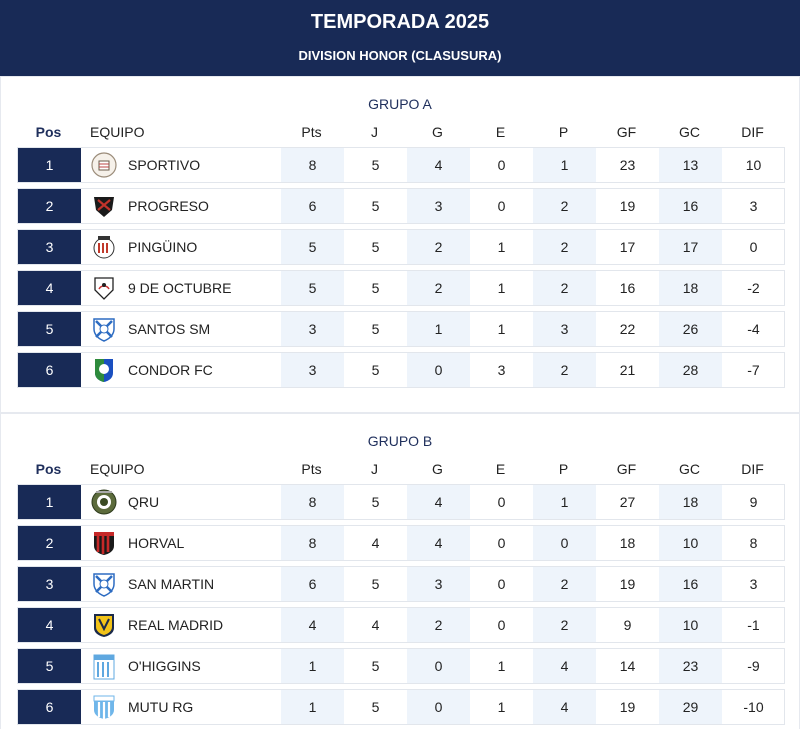  What do you see at coordinates (144, 502) in the screenshot?
I see `team-name: QRU` at bounding box center [144, 502].